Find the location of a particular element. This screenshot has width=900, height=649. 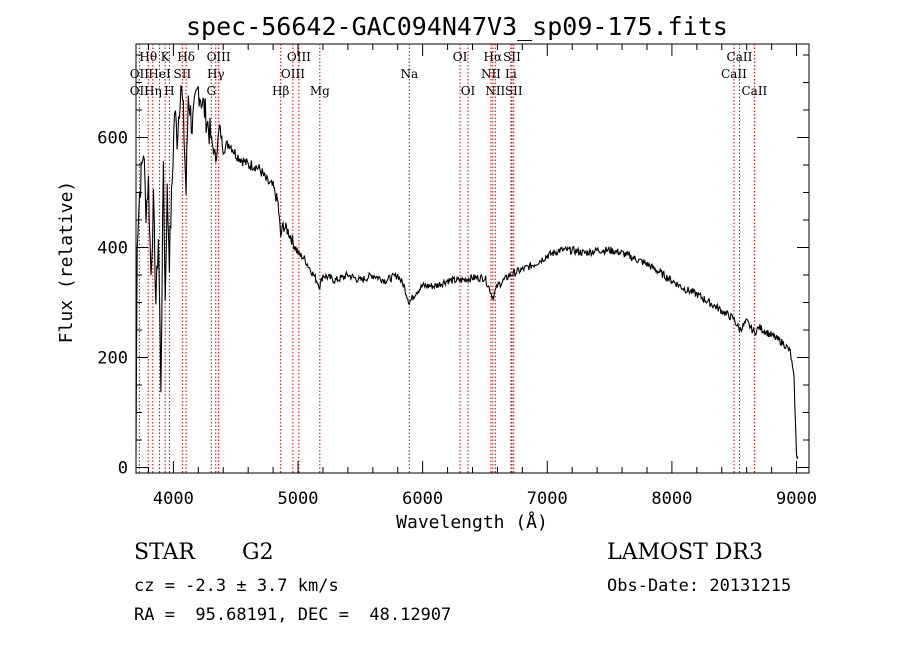

marker-label: Mg is located at coordinates (320, 91).